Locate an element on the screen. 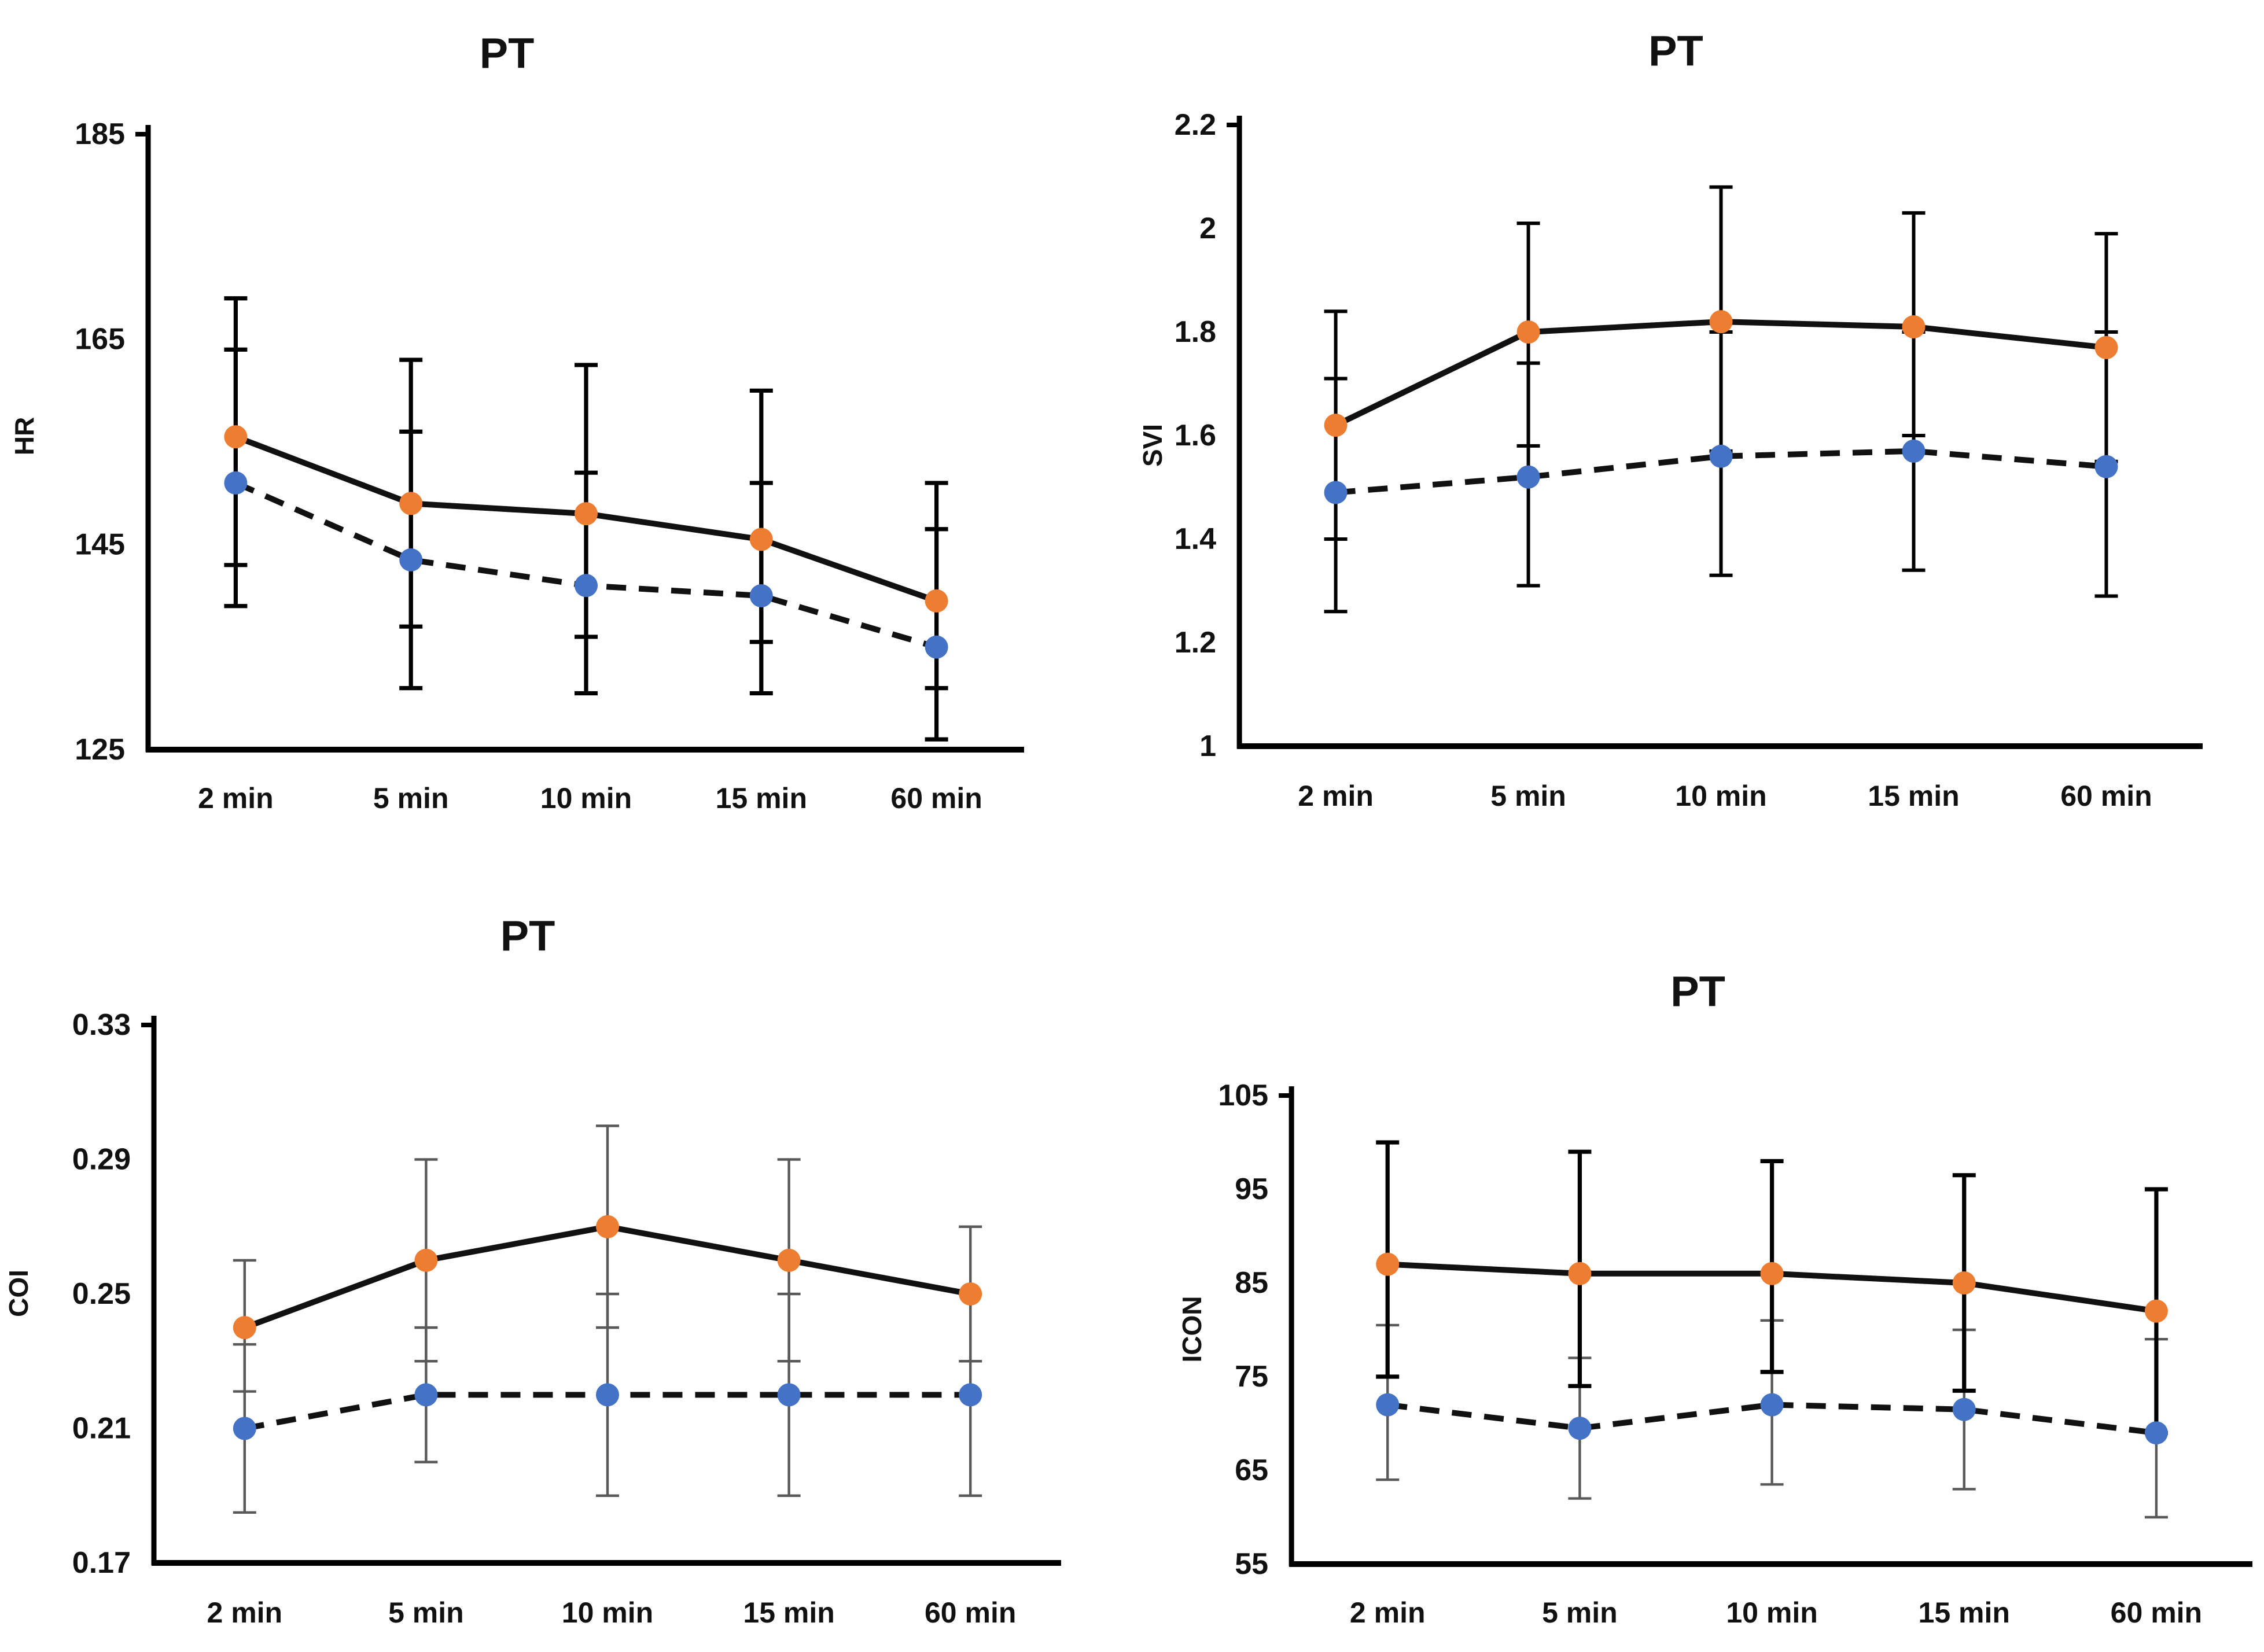 The width and height of the screenshot is (2264, 1652). y-tick-label: 125 is located at coordinates (100, 750).